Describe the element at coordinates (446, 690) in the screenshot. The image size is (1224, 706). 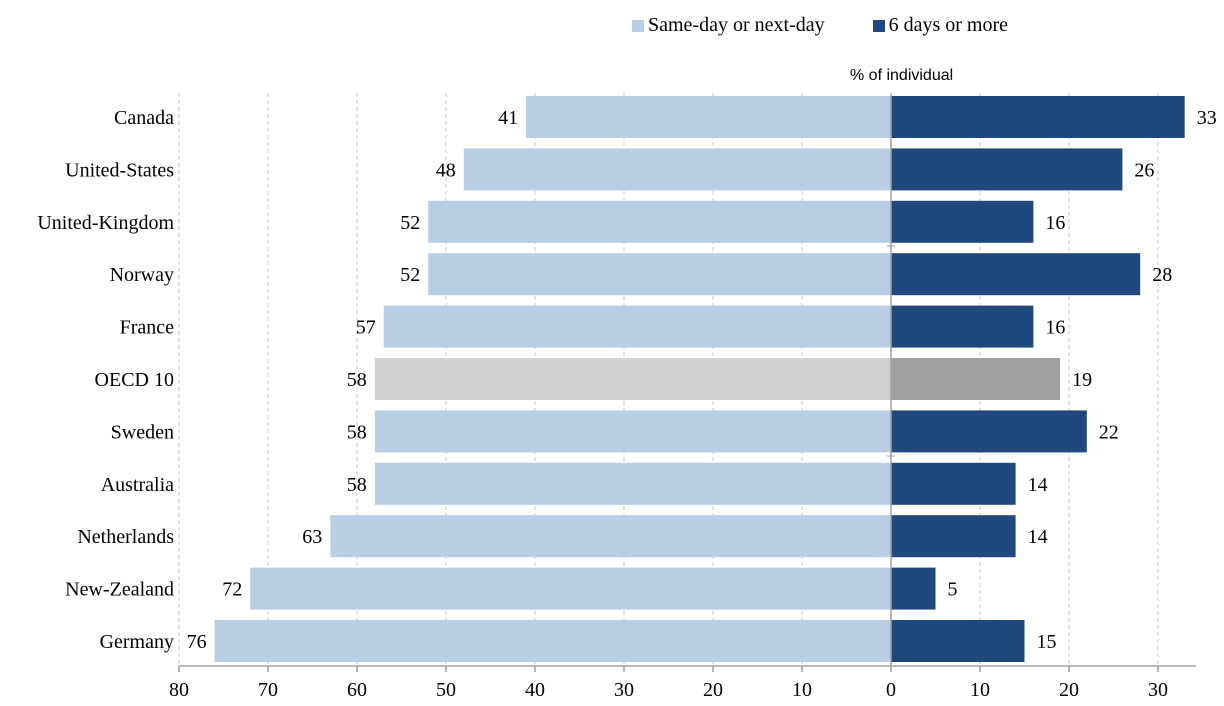
I see `x-tick-label: 50` at that location.